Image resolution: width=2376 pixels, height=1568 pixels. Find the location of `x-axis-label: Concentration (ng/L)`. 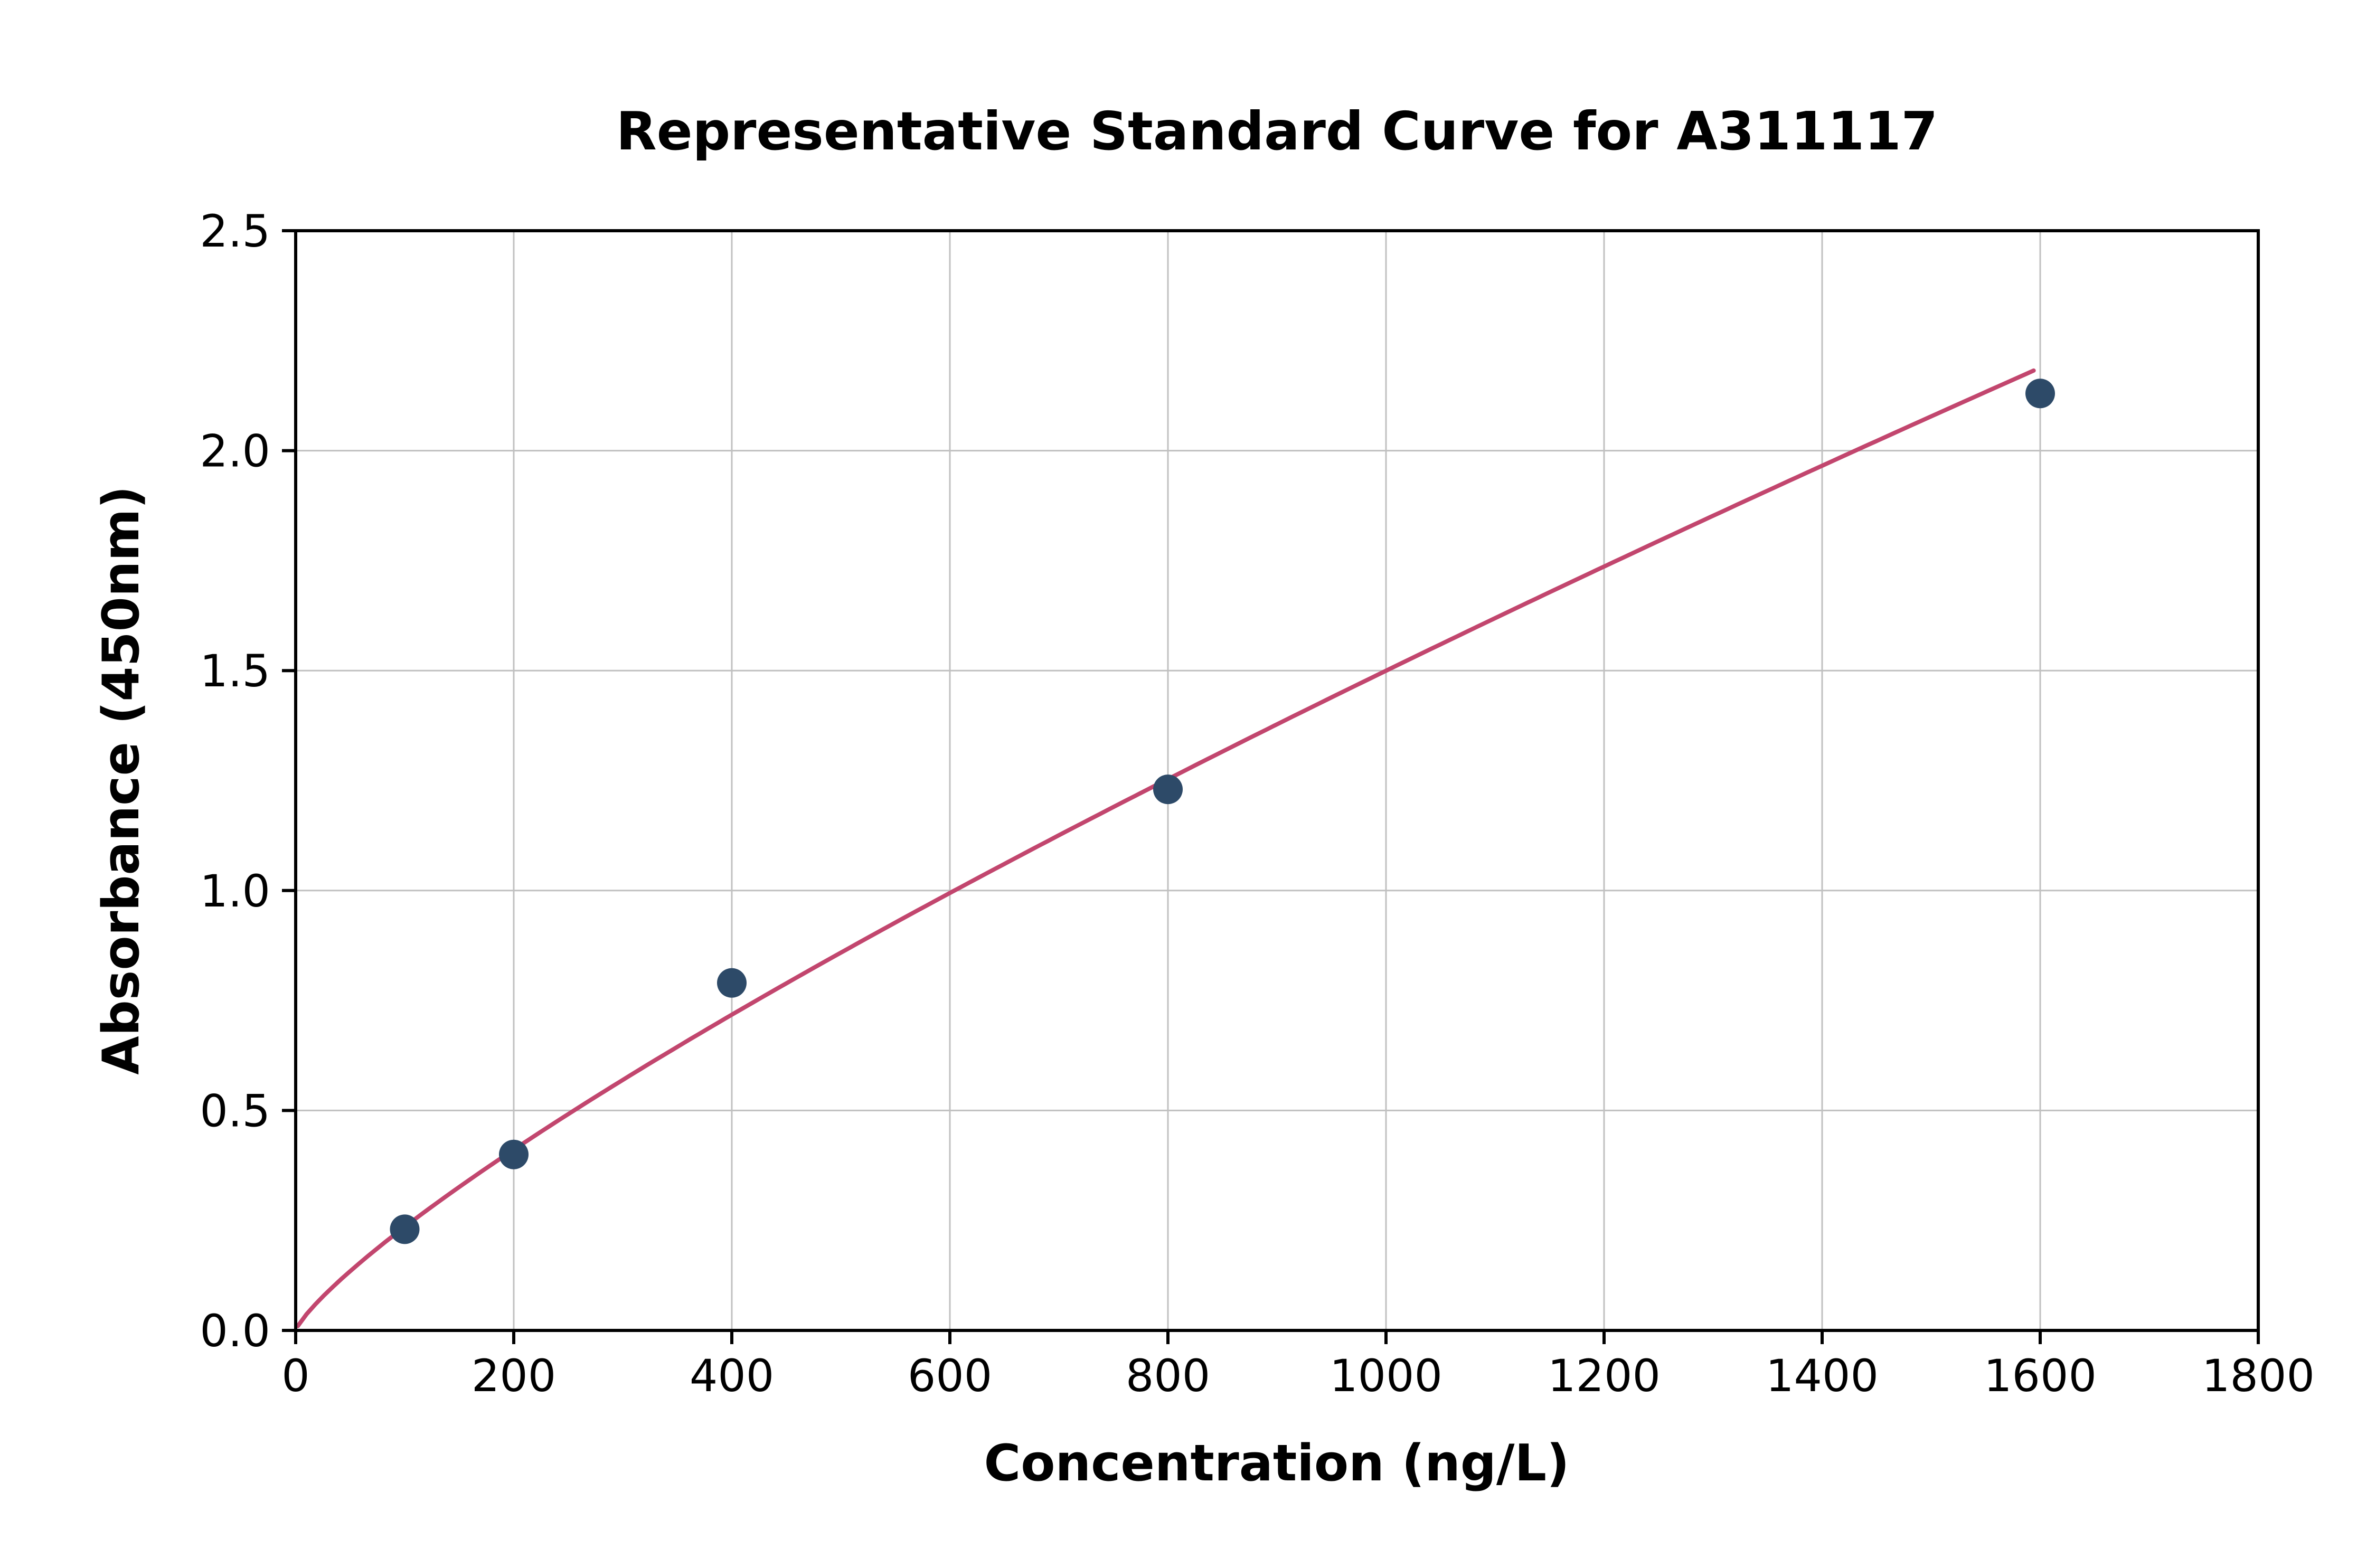

x-axis-label: Concentration (ng/L) is located at coordinates (1277, 1463).